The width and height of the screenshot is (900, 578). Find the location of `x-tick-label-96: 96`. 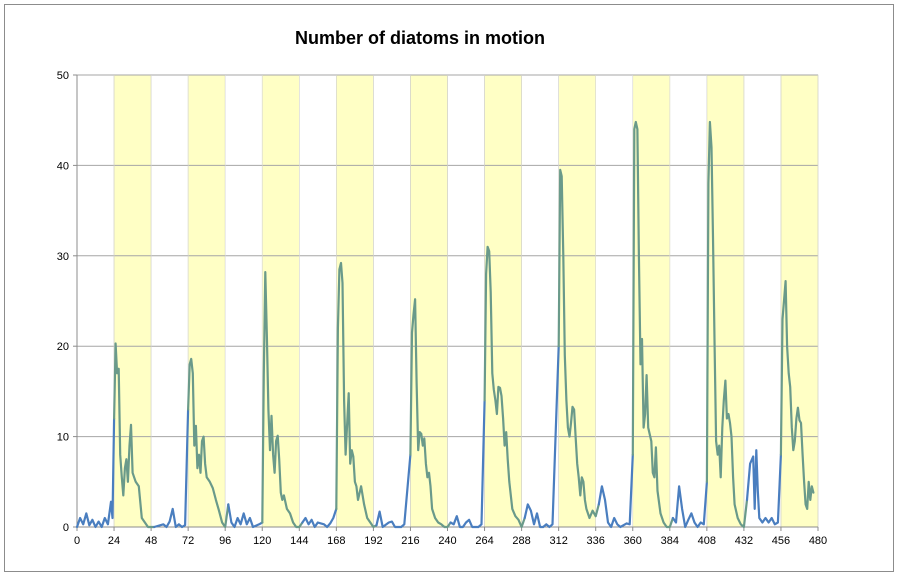

x-tick-label-96: 96 is located at coordinates (225, 541).